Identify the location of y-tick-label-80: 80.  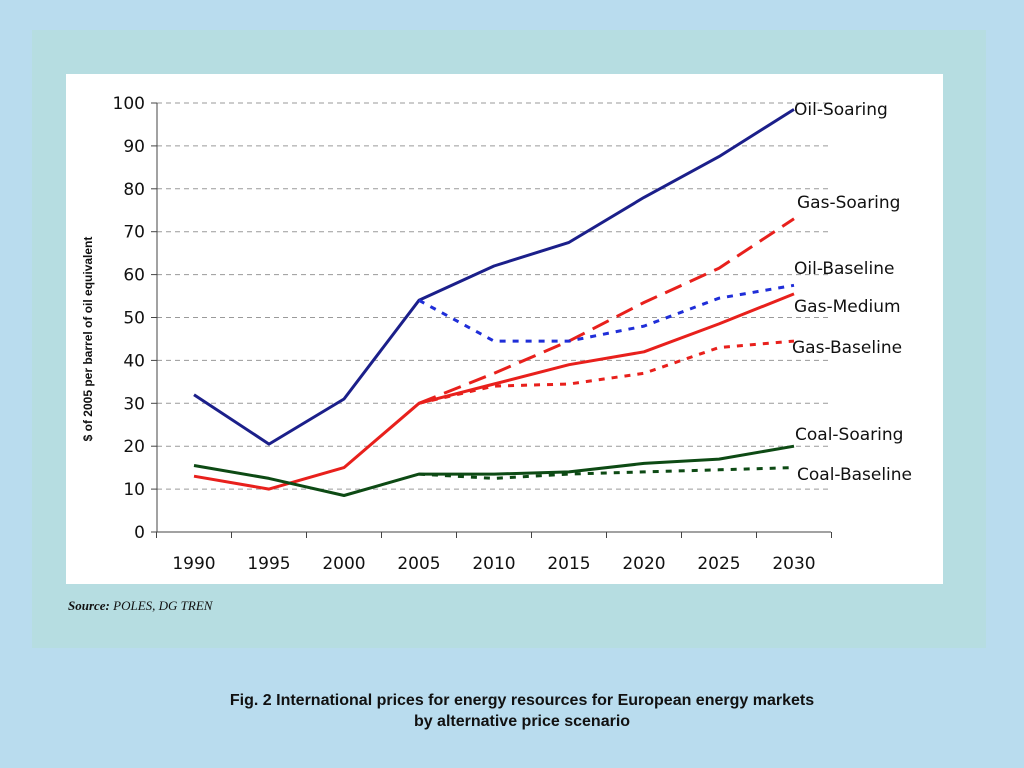
(134, 190).